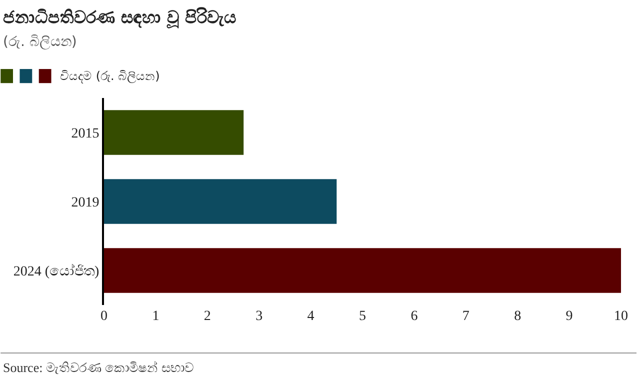  I want to click on x-tick-label: 4, so click(310, 316).